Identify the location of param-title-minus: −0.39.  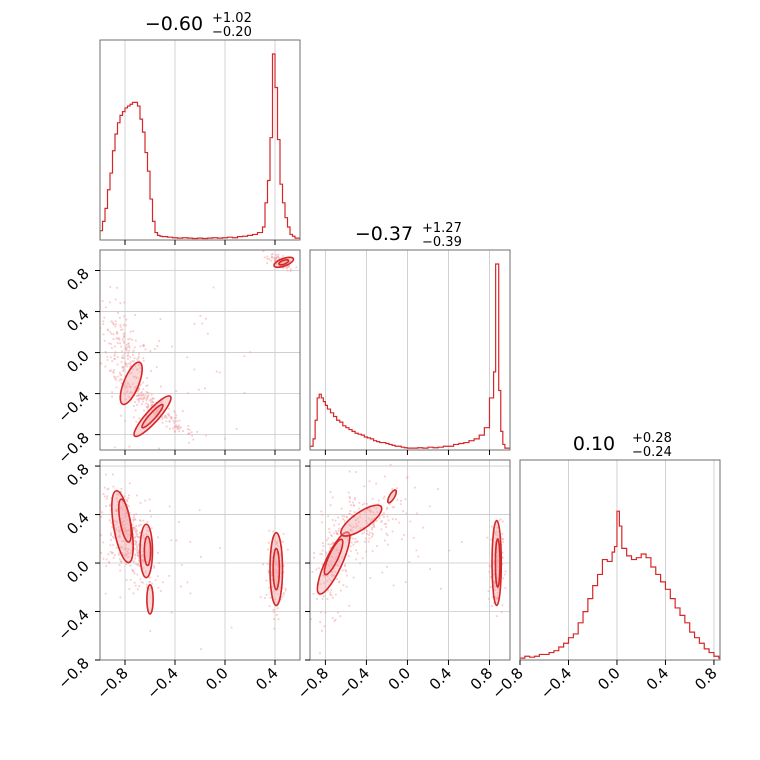
(442, 242).